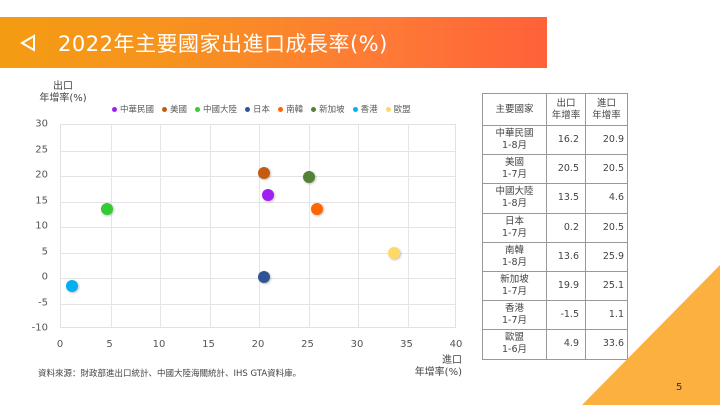  I want to click on y-tick-label: 30, so click(41, 124).